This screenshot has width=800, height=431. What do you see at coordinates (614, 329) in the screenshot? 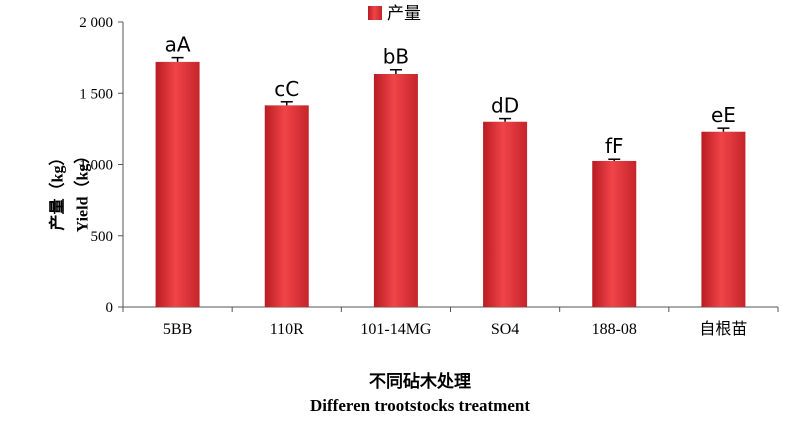
I see `x-tick-label: 188-08` at bounding box center [614, 329].